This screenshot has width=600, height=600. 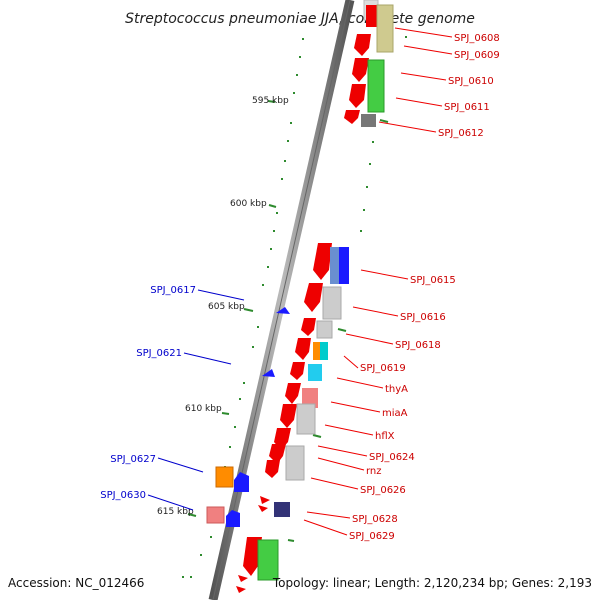 What do you see at coordinates (467, 107) in the screenshot?
I see `gene-label-spj-0611: SPJ_0611` at bounding box center [467, 107].